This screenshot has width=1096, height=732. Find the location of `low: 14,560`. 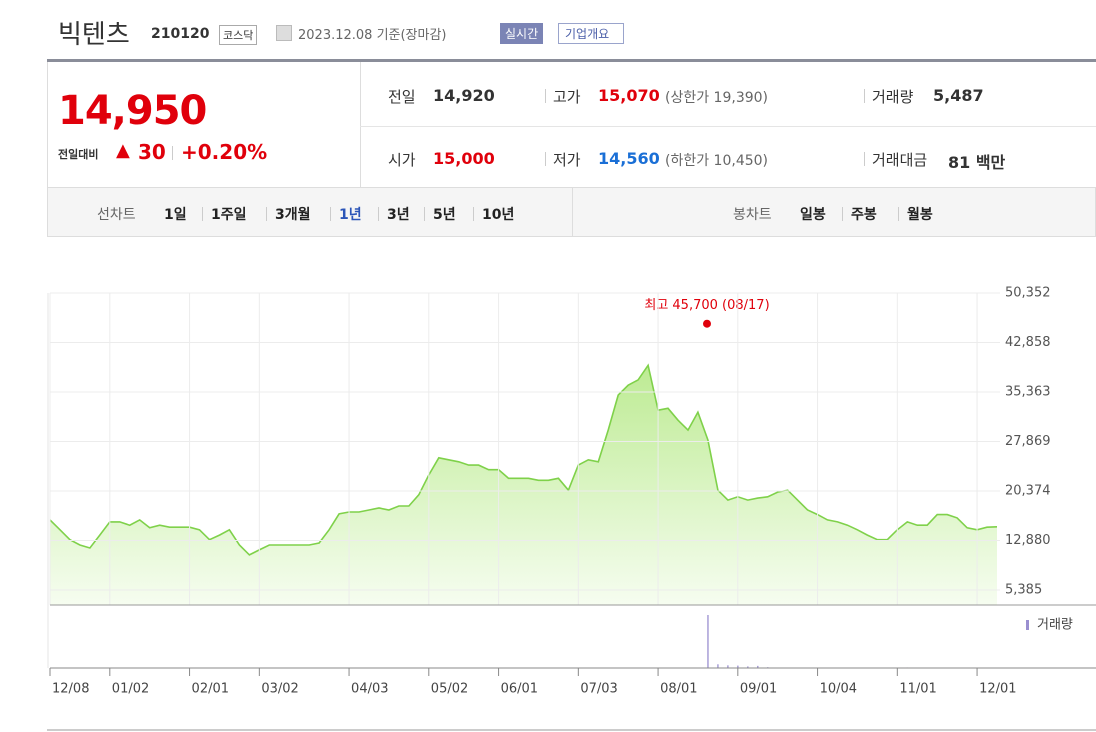

low: 14,560 is located at coordinates (629, 158).